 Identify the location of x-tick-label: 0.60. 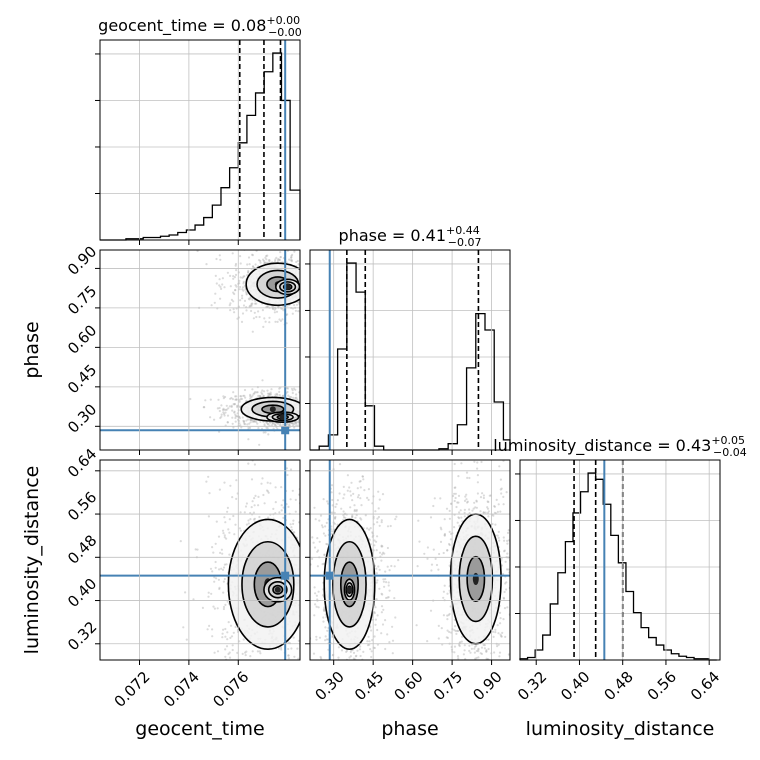
(408, 686).